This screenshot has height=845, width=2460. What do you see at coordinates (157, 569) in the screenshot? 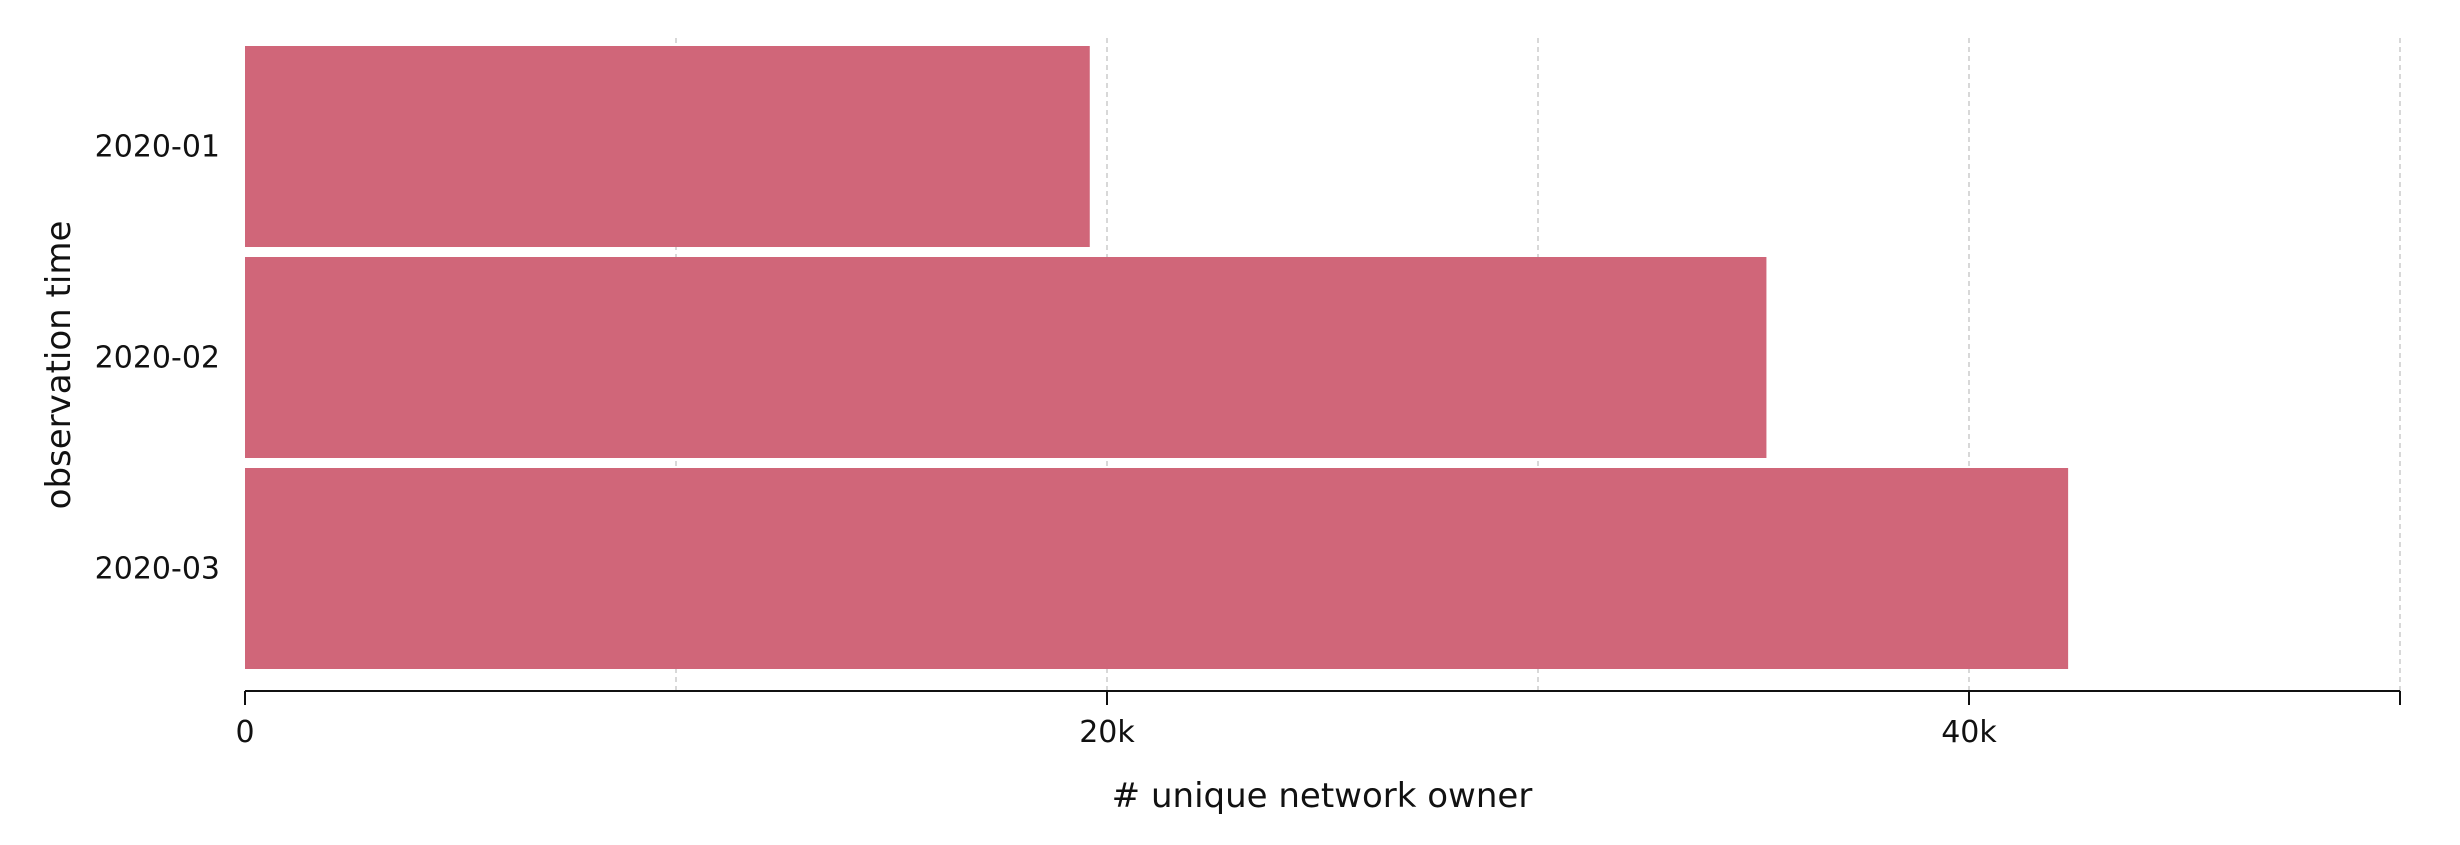
I see `y-tick-label: 2020-03` at bounding box center [157, 569].